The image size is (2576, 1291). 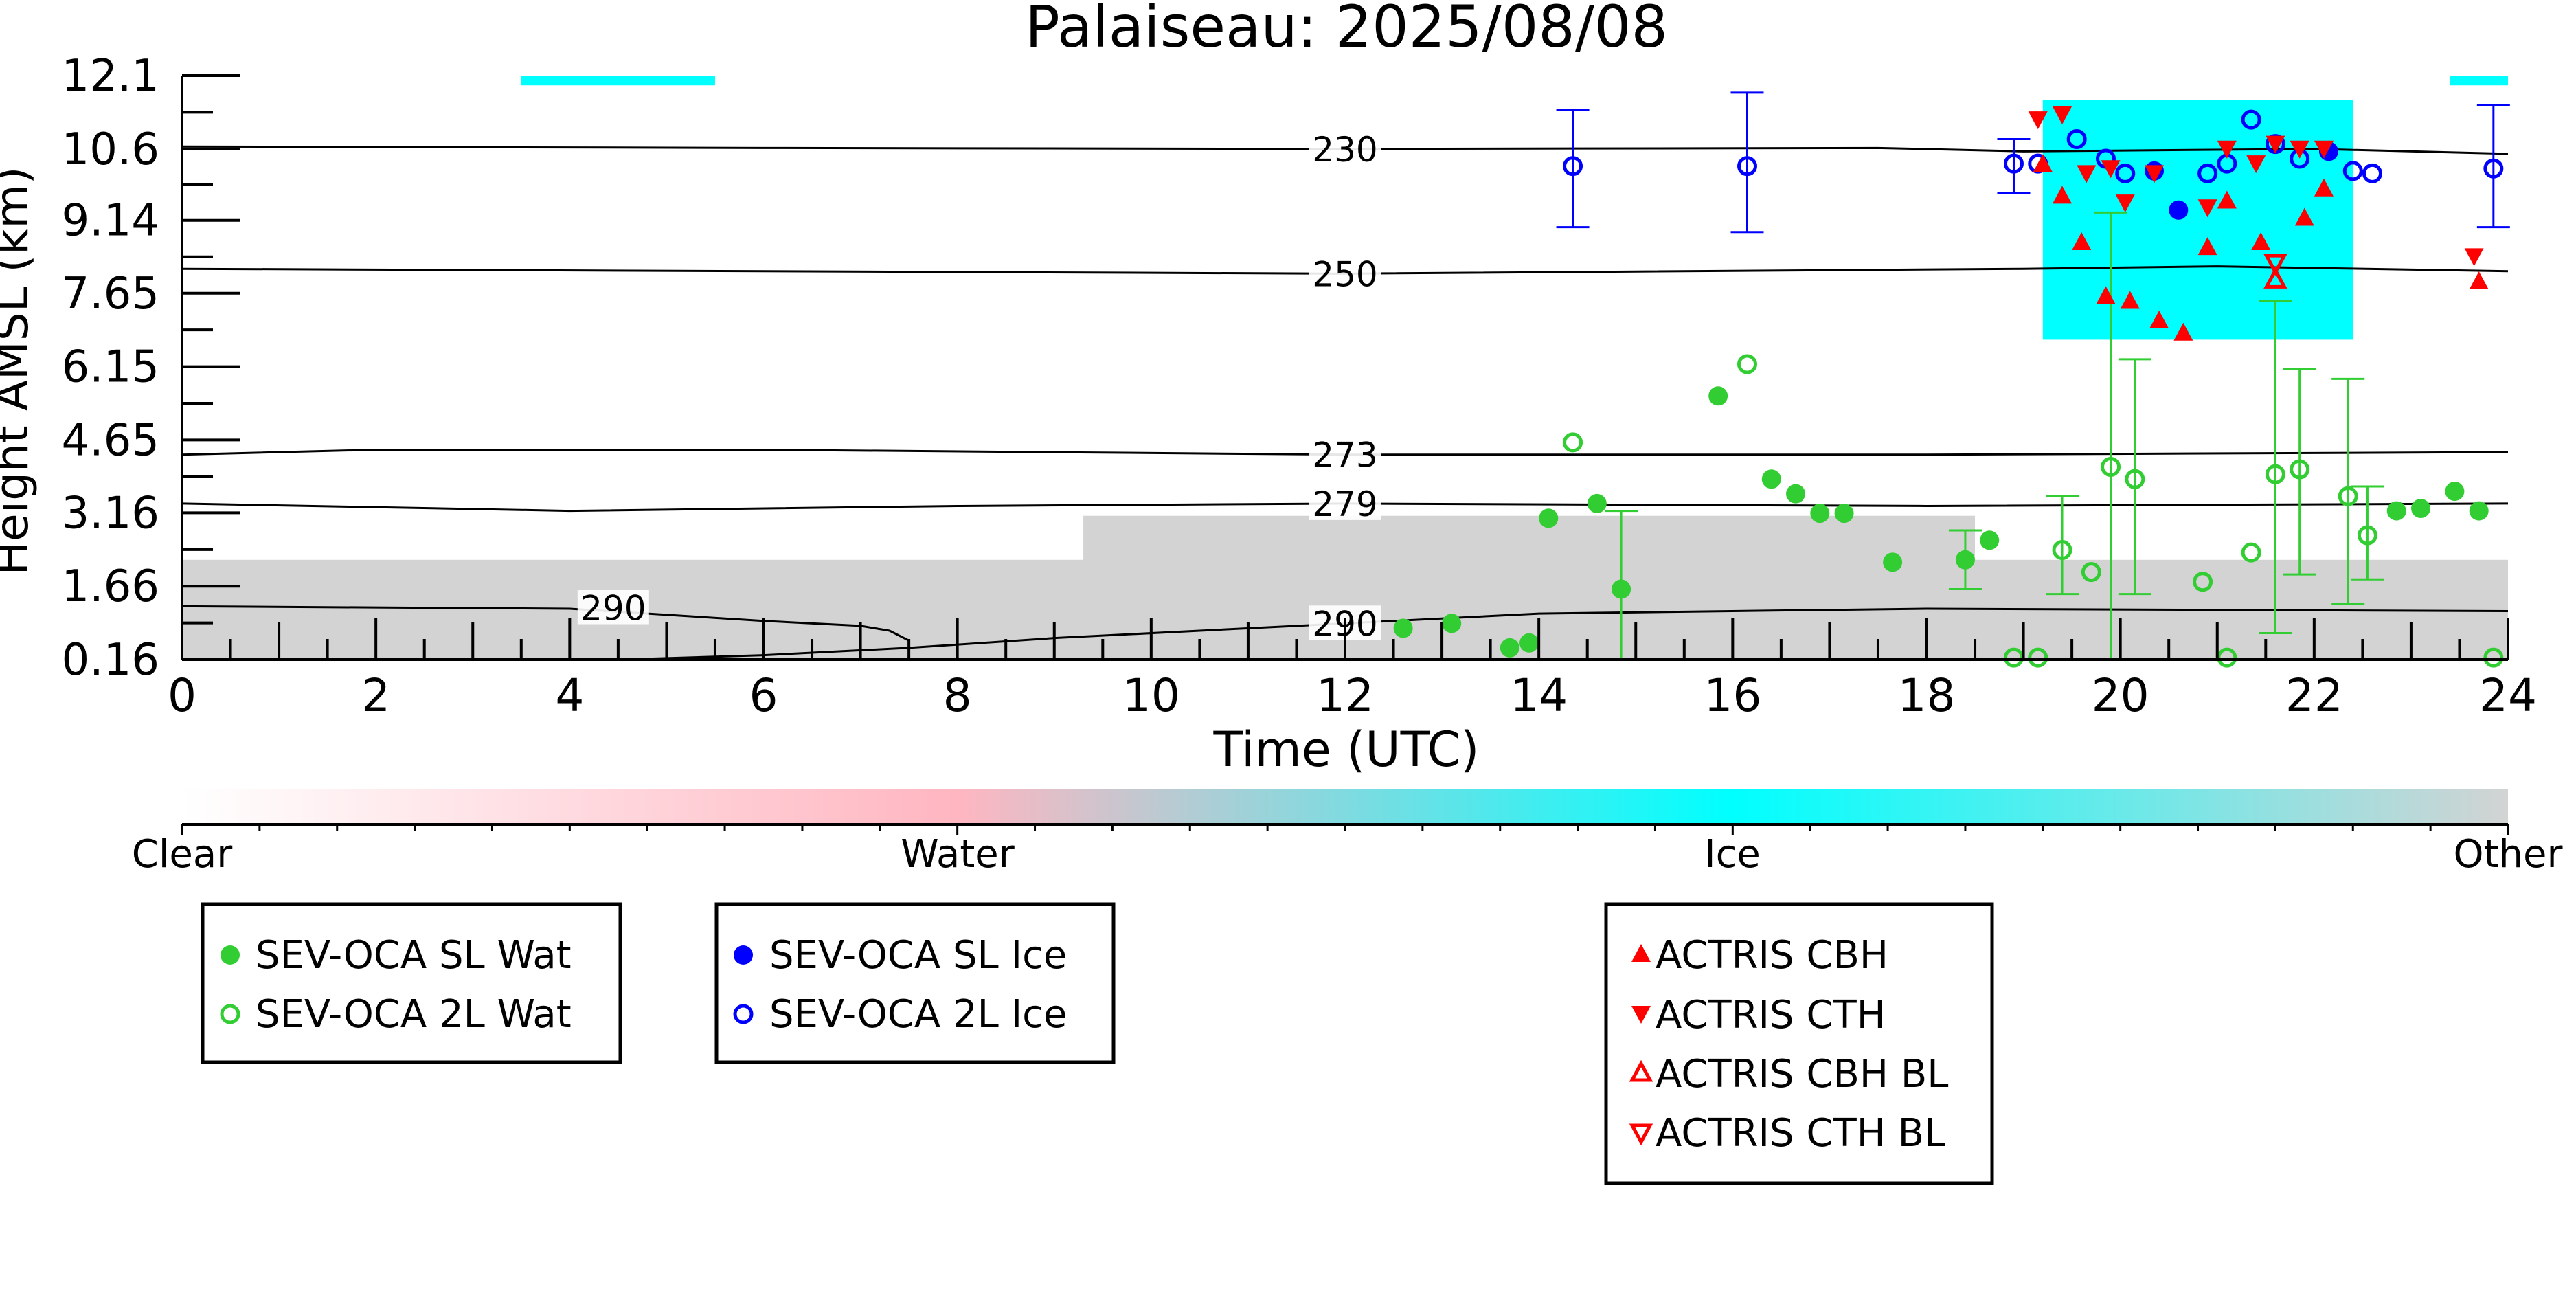 I want to click on x-tick-label: 10, so click(x=1151, y=695).